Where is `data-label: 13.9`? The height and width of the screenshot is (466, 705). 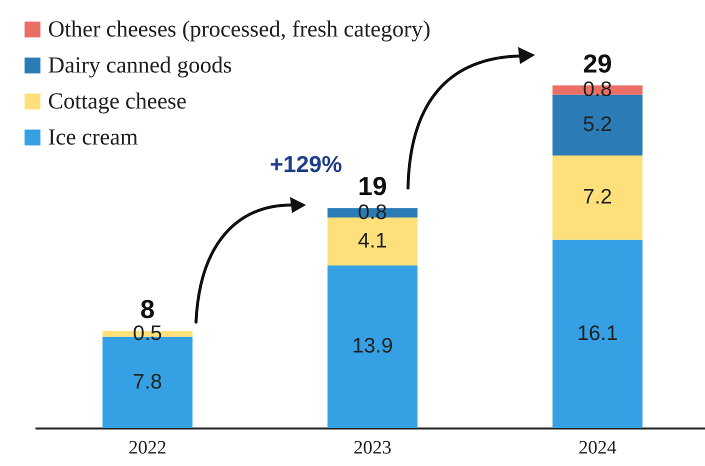
data-label: 13.9 is located at coordinates (372, 346).